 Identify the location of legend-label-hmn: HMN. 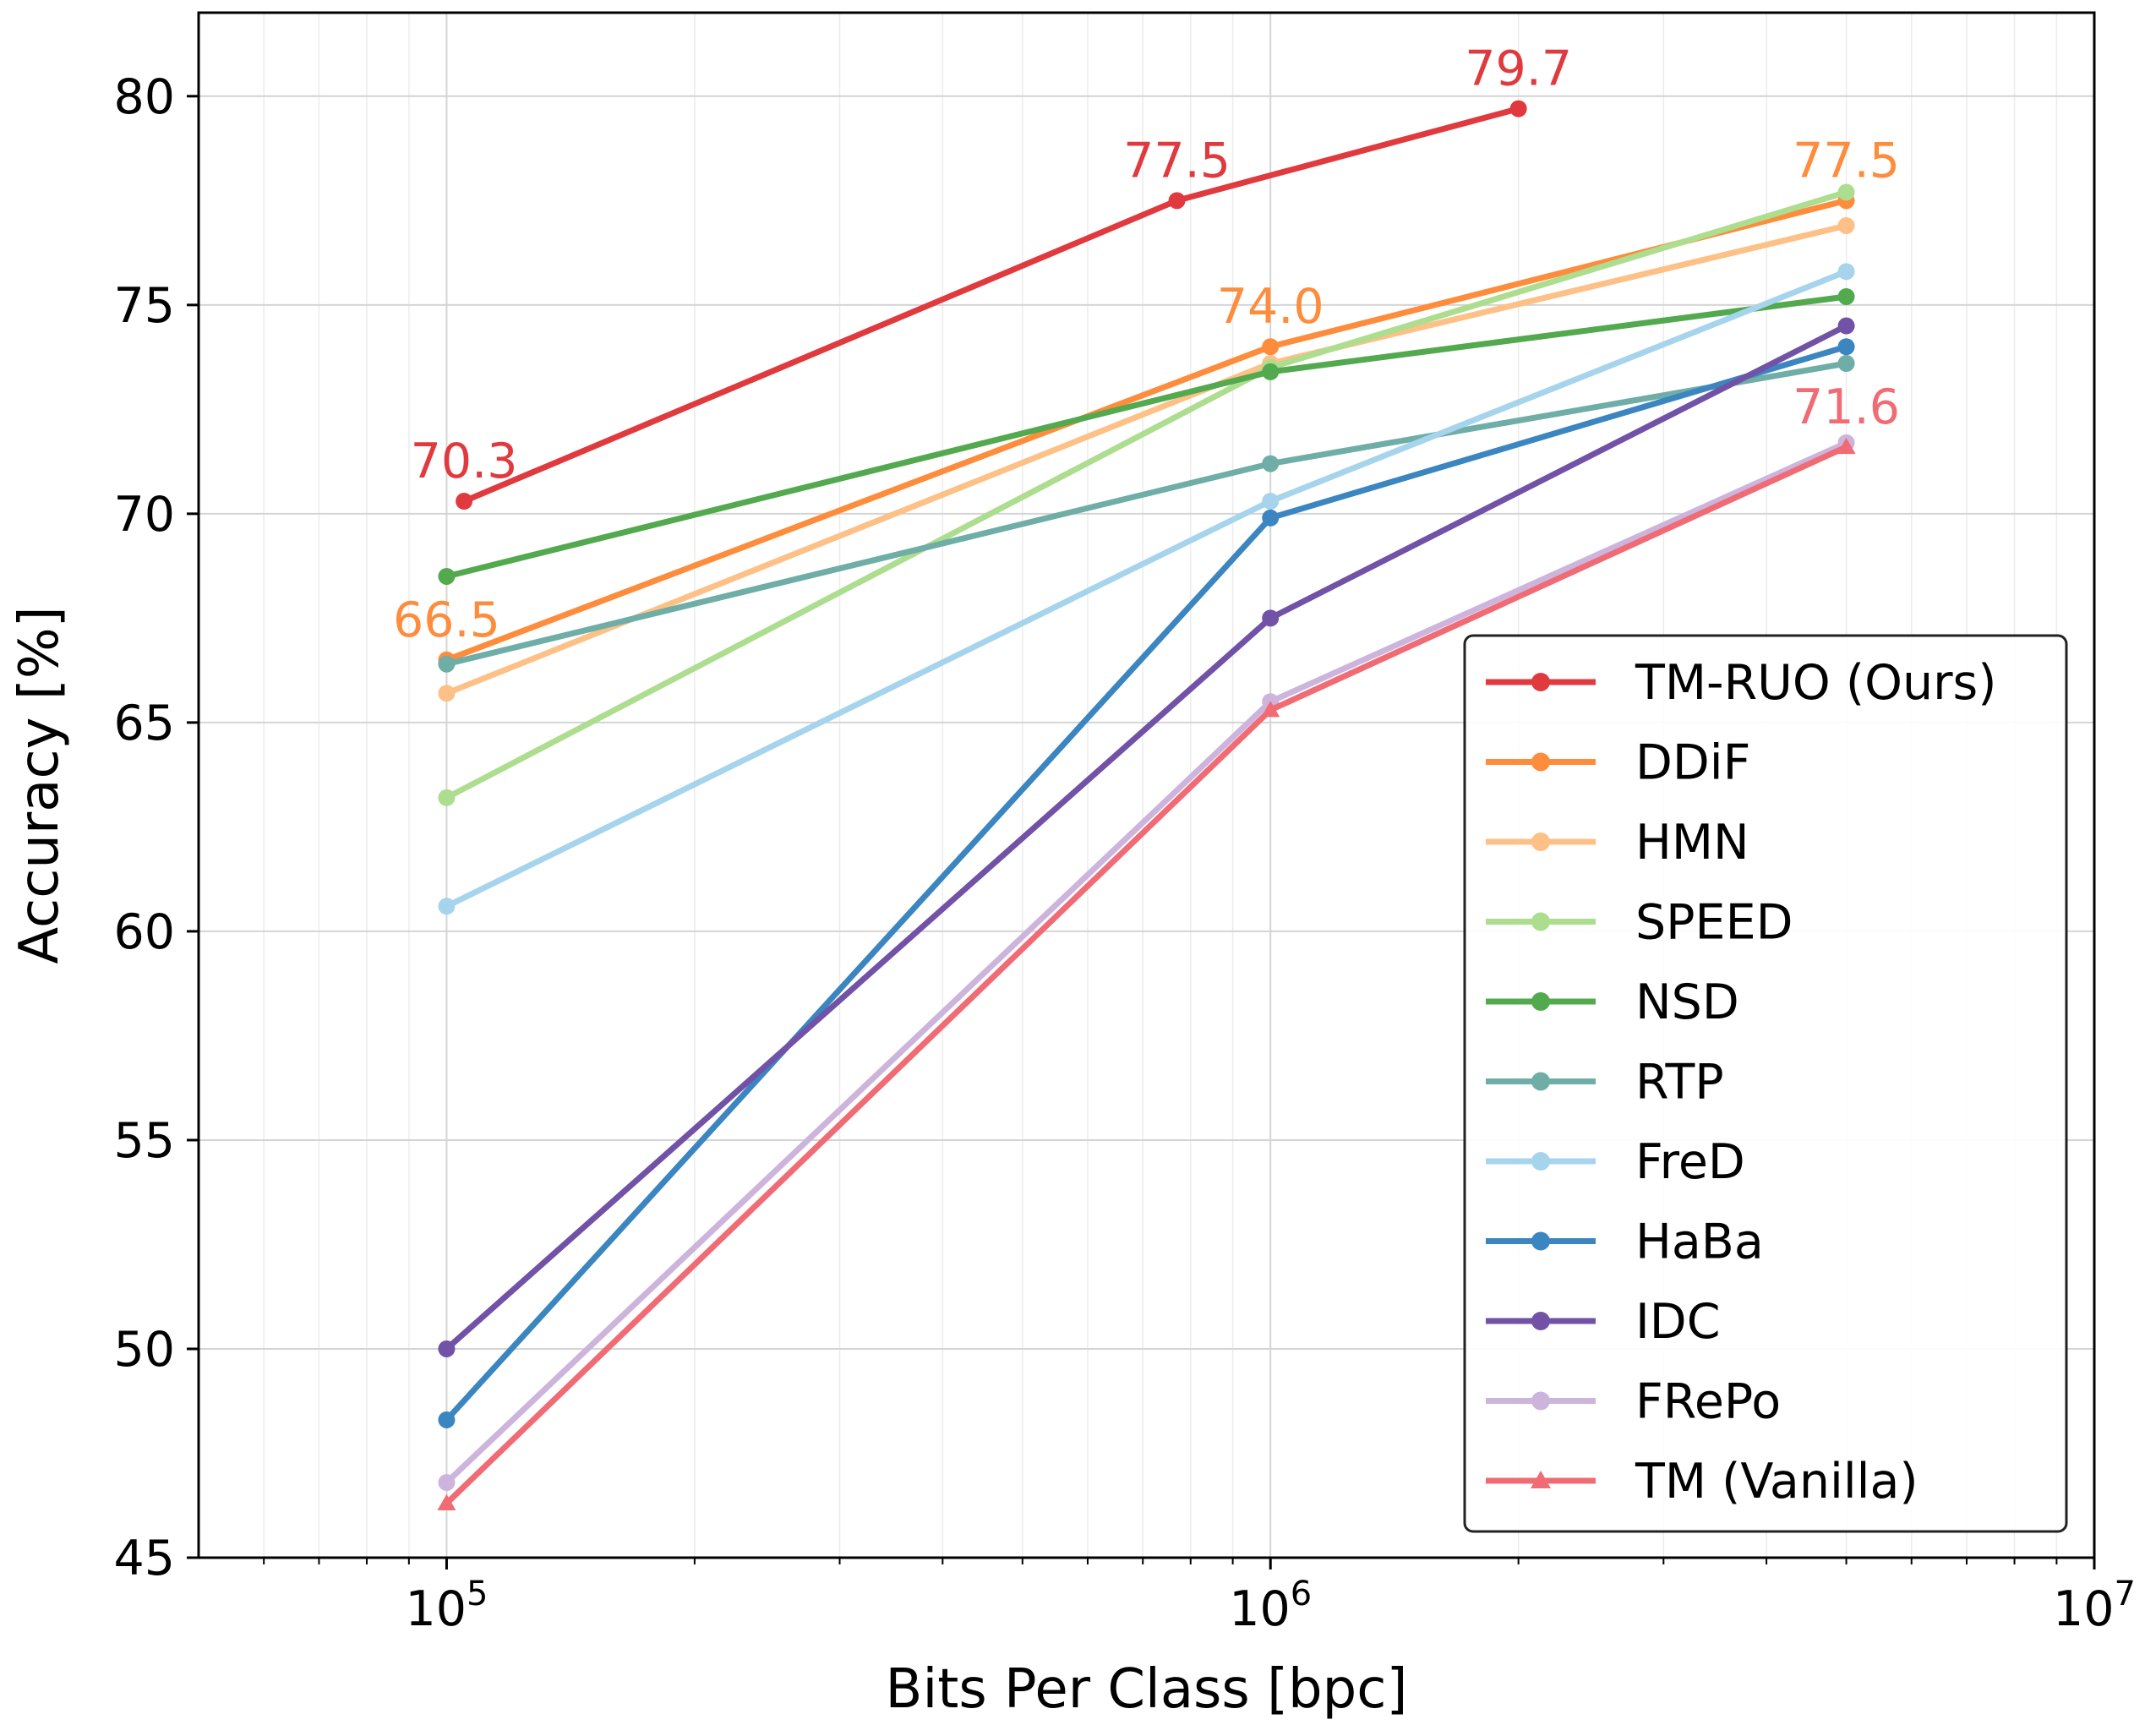
(1692, 843).